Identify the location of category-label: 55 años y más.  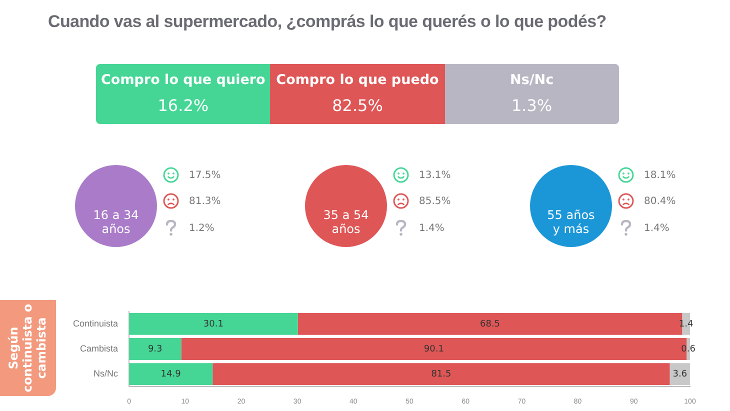
(571, 206).